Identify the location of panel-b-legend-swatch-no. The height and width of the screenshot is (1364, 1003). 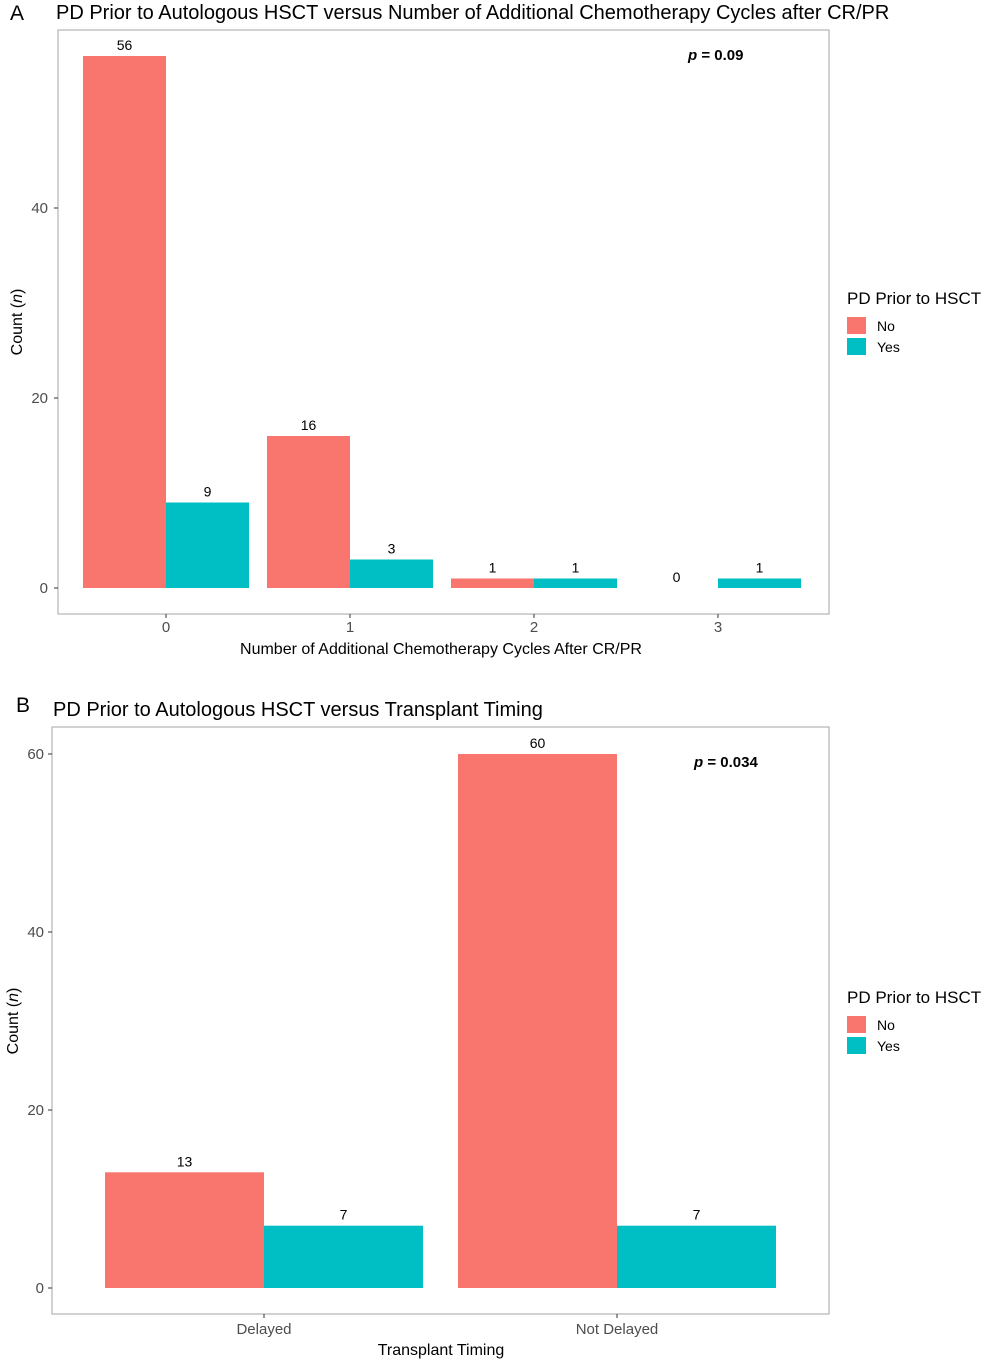
(856, 1024).